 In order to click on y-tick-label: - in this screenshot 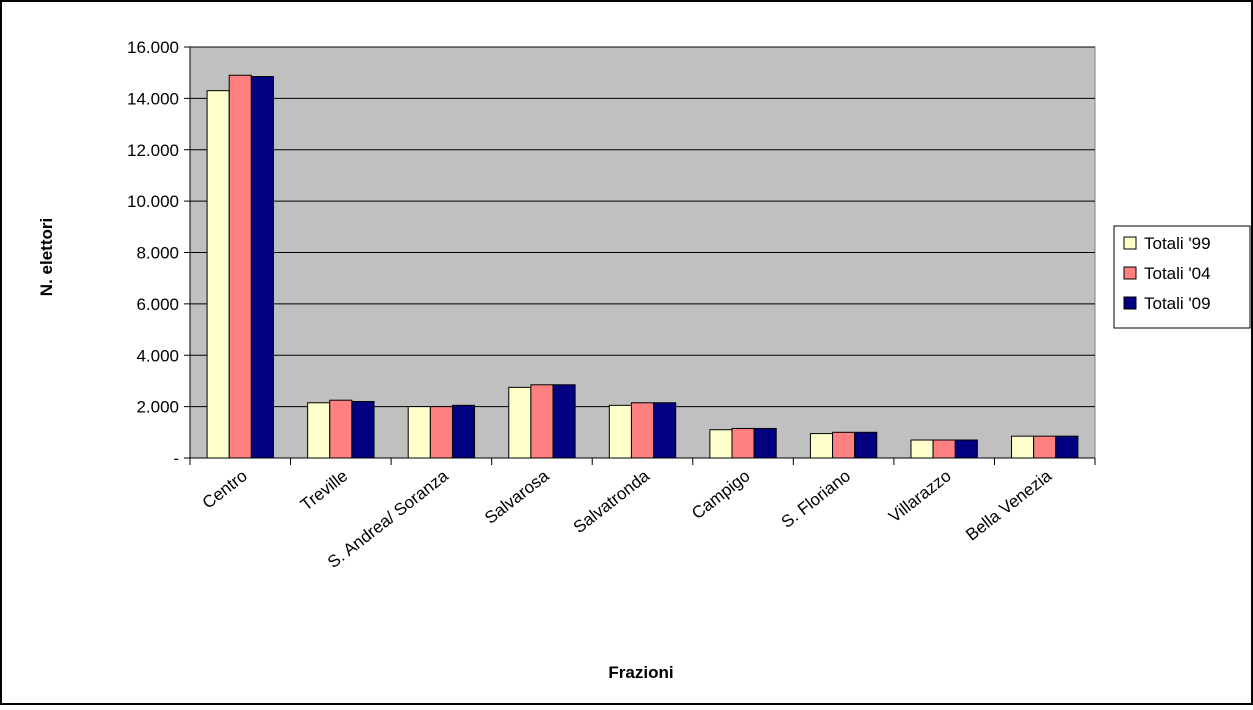, I will do `click(176, 458)`.